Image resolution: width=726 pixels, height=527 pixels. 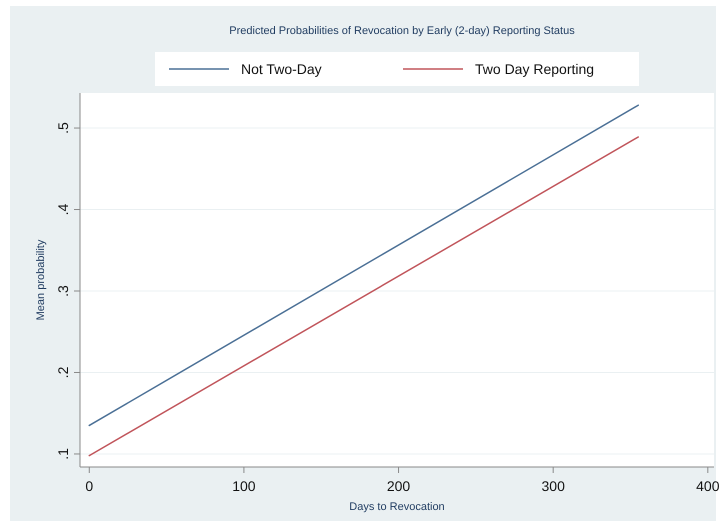 I want to click on chart-title: Predicted Probabilities of Revocation by Early (2-day) Reporting Status, so click(x=402, y=31).